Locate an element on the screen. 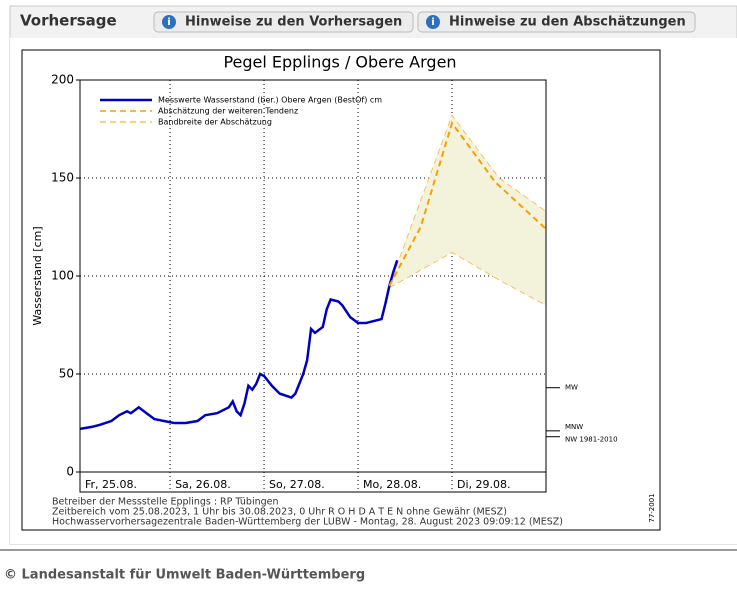 This screenshot has height=598, width=737. y-tick-label: 50 is located at coordinates (66, 374).